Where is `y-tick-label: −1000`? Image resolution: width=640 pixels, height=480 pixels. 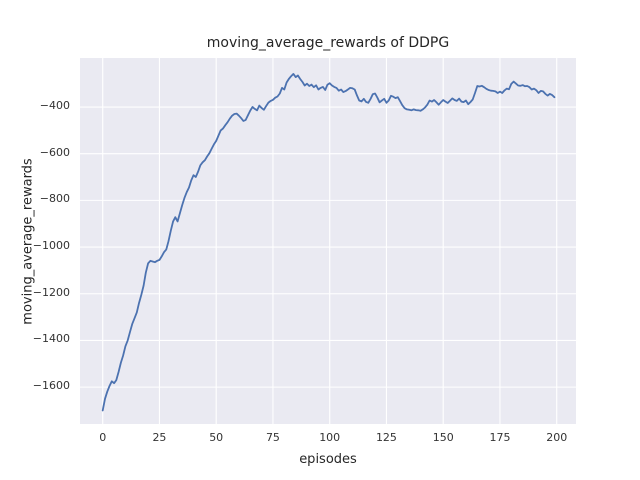
y-tick-label: −1000 is located at coordinates (51, 246).